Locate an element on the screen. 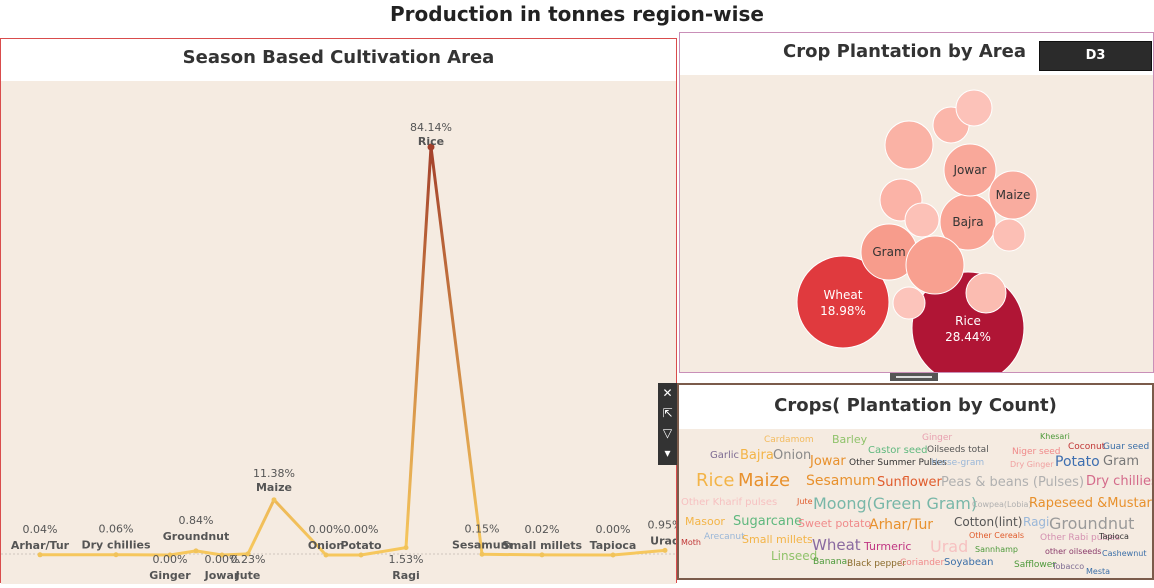 Image resolution: width=1154 pixels, height=588 pixels. word-cloud-item: Coconut is located at coordinates (1087, 447).